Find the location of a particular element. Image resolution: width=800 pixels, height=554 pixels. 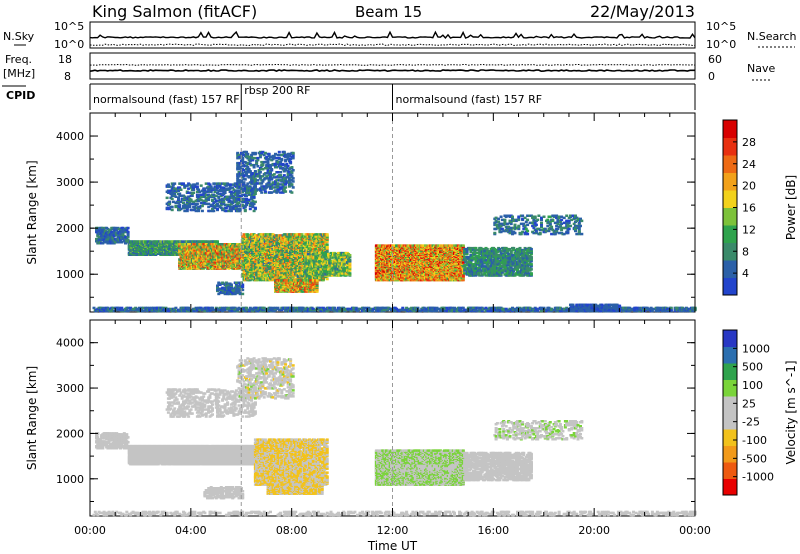

nsearch-label: N.Search is located at coordinates (772, 36).